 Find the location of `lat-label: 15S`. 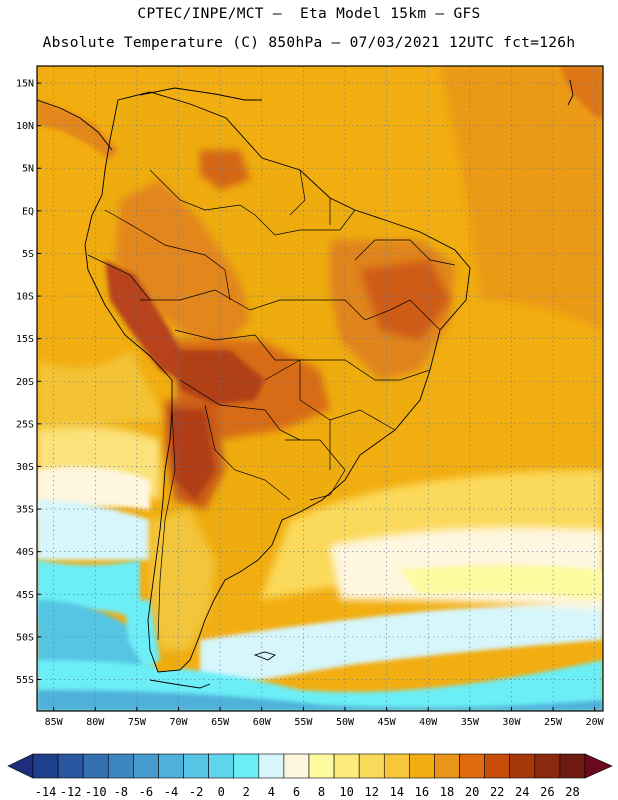

lat-label: 15S is located at coordinates (25, 339).